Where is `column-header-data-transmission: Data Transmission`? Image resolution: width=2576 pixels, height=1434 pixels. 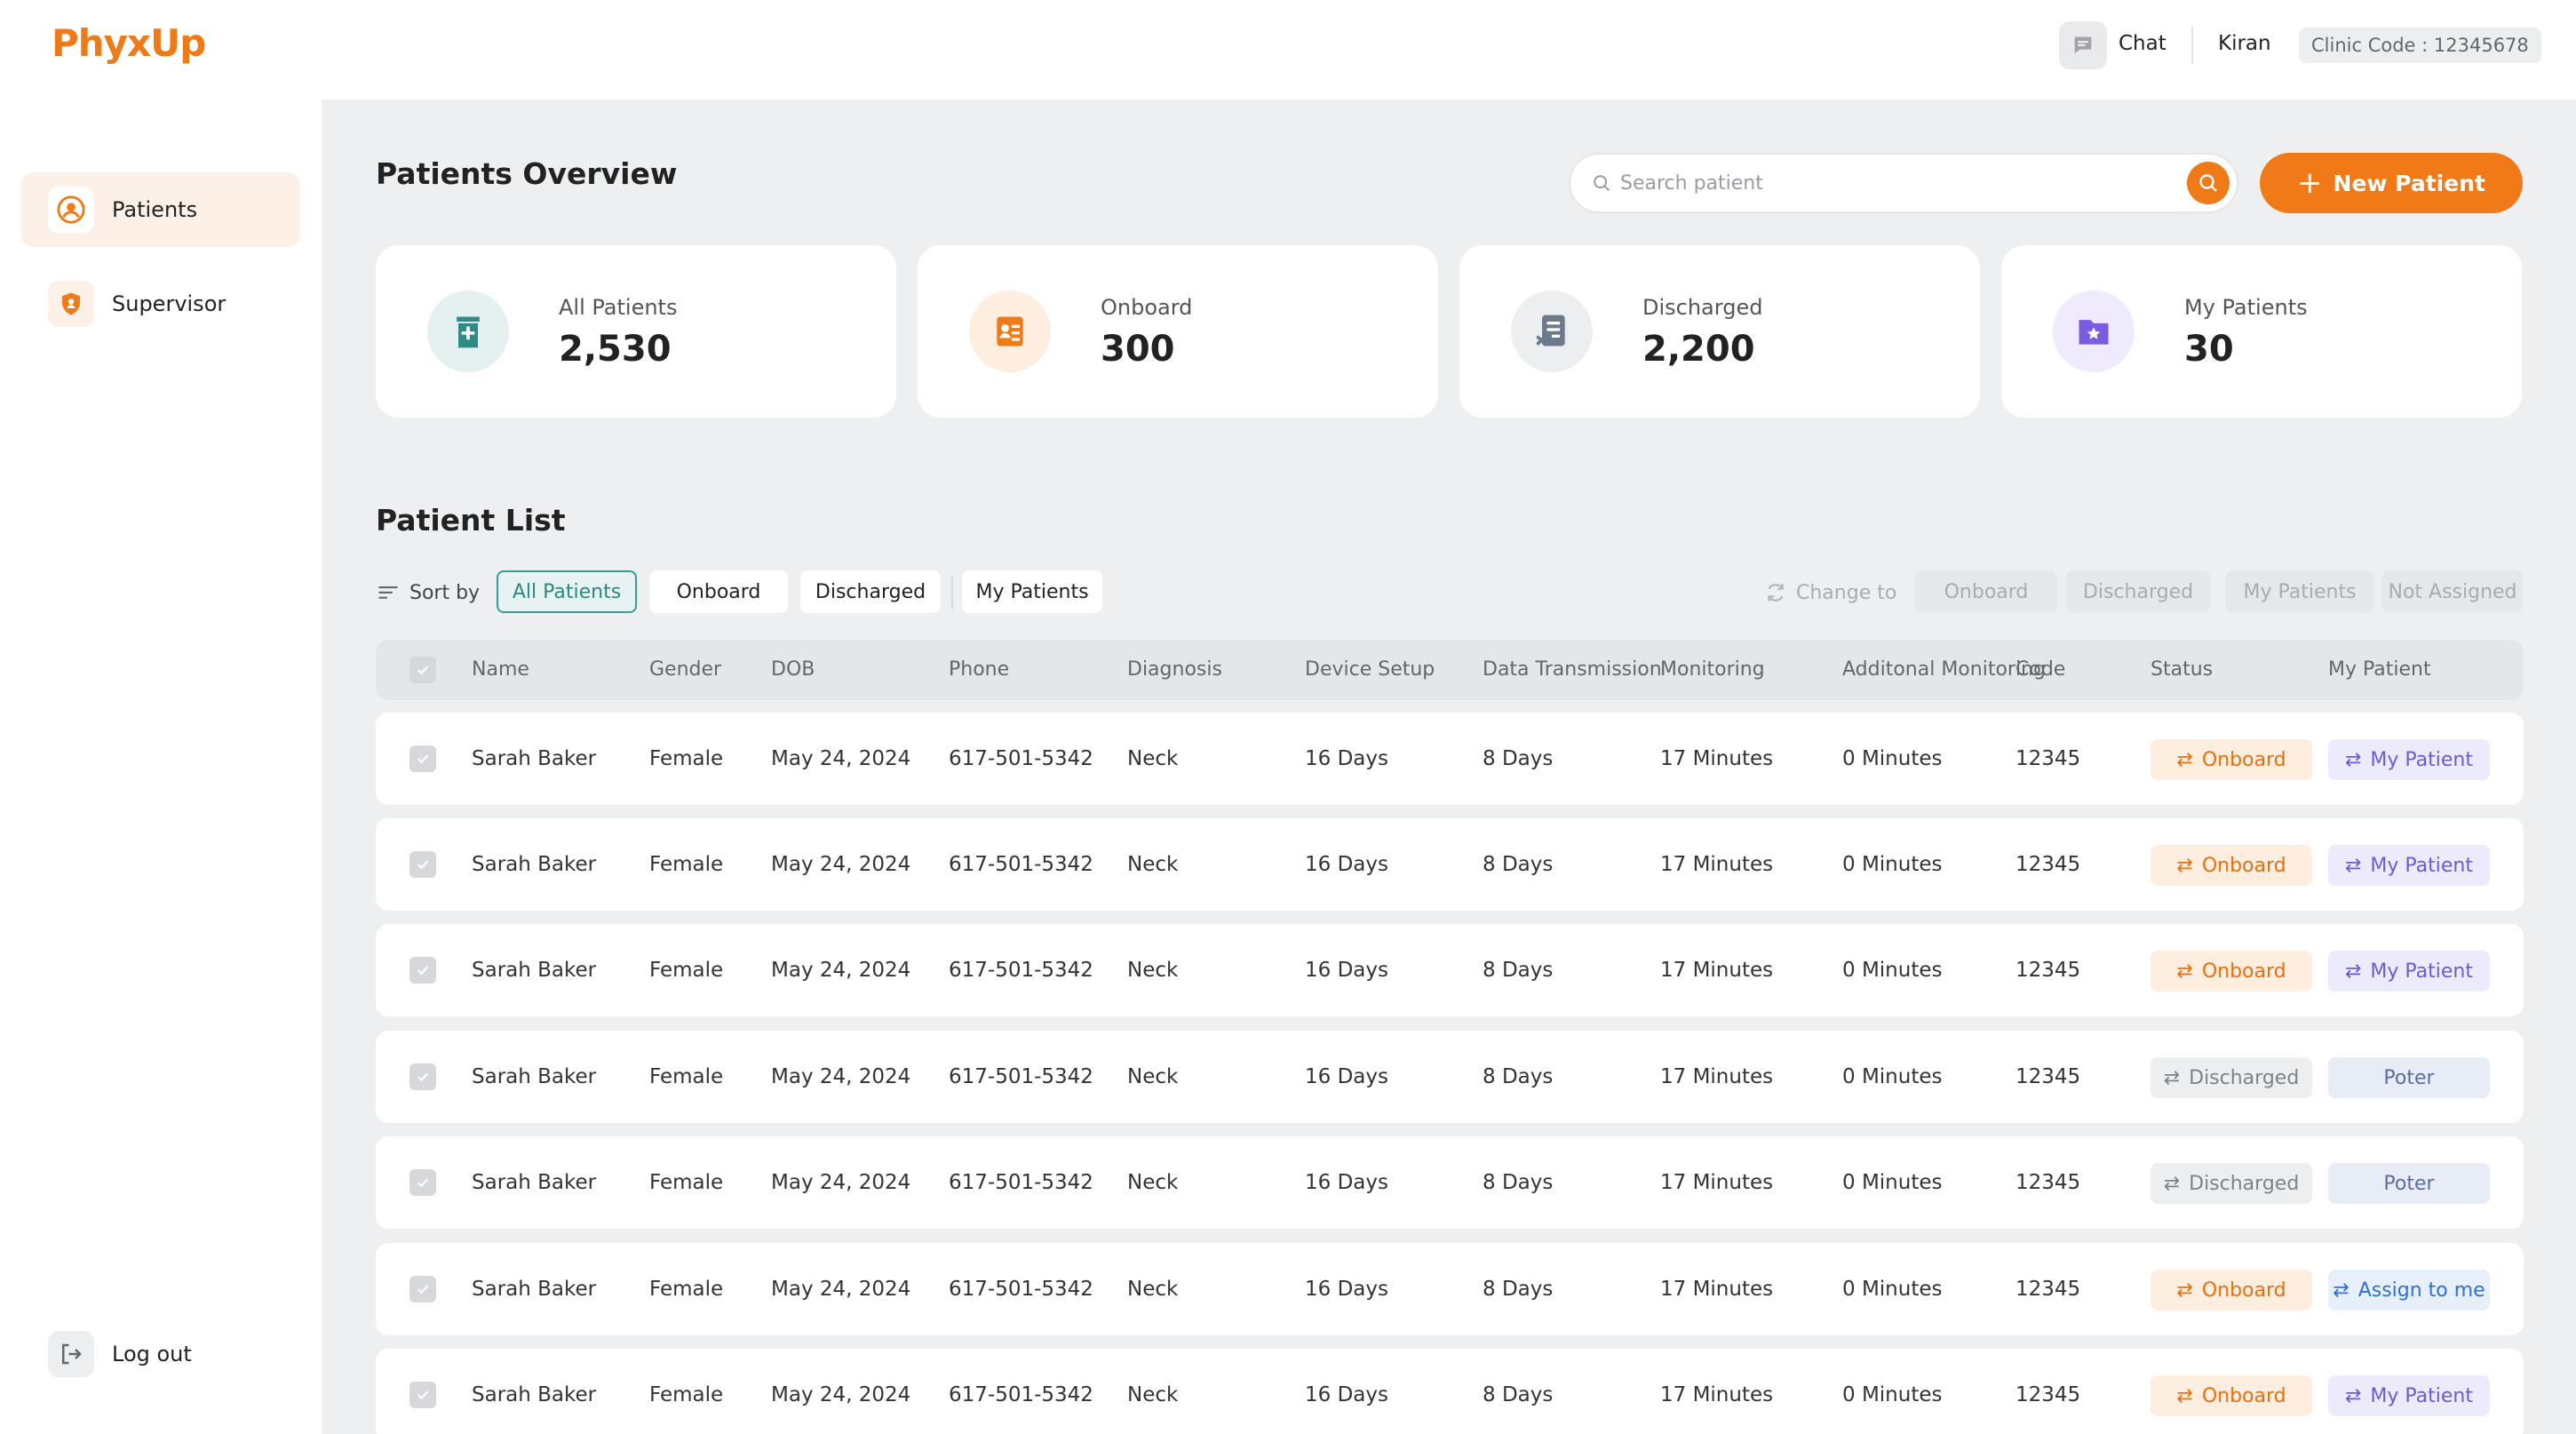
column-header-data-transmission: Data Transmission is located at coordinates (1572, 669).